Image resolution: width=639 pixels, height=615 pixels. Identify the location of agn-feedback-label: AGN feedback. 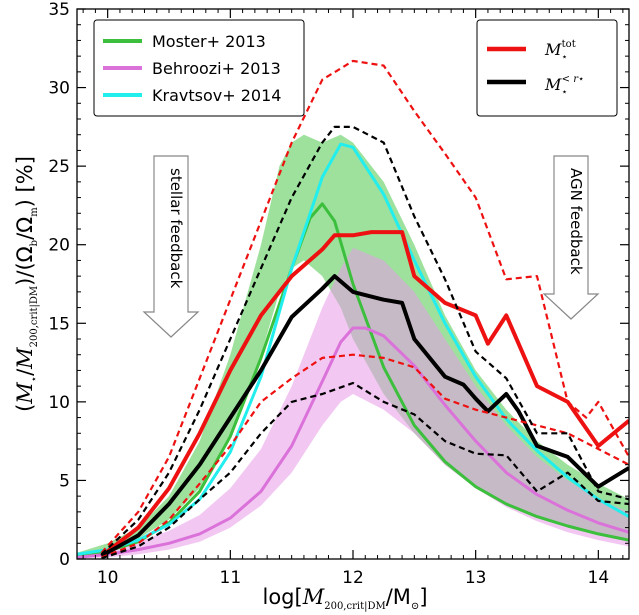
(576, 221).